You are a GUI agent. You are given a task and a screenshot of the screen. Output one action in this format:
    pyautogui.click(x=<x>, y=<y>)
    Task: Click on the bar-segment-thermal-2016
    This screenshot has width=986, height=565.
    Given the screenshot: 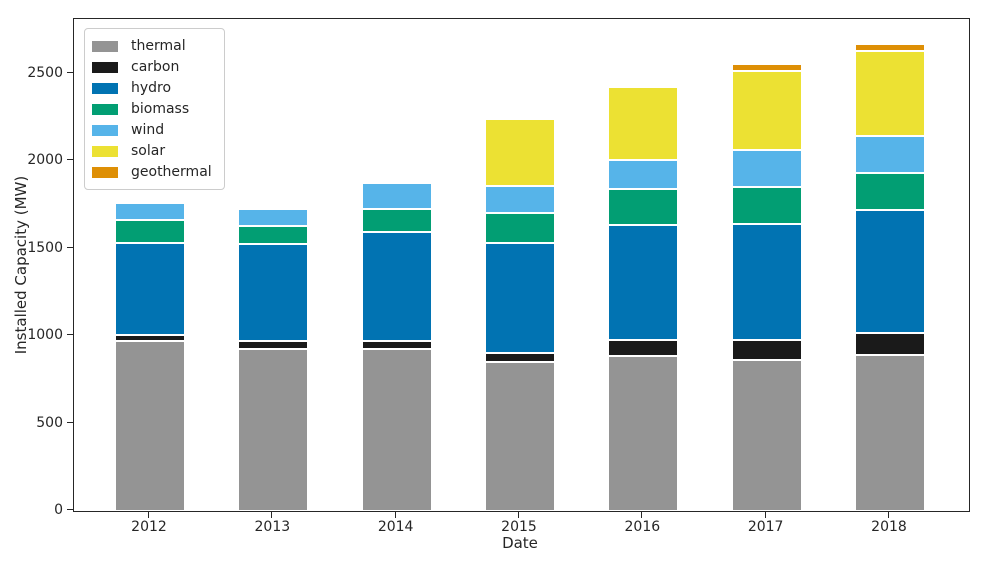 What is the action you would take?
    pyautogui.click(x=643, y=433)
    